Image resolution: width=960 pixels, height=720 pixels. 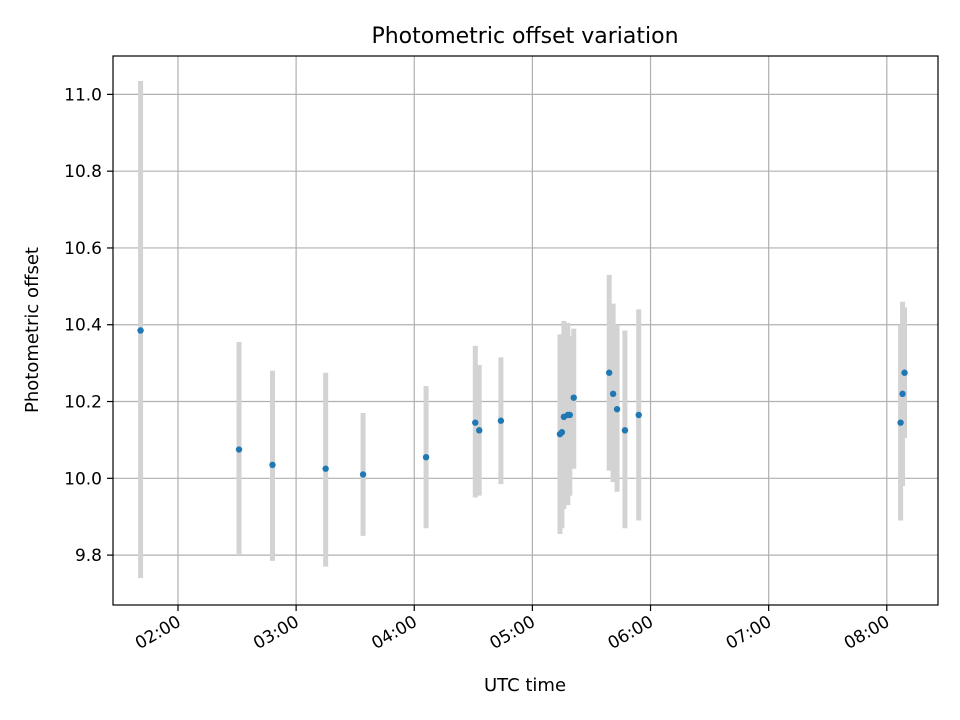 What do you see at coordinates (32, 330) in the screenshot?
I see `y-axis-label: Photometric offset` at bounding box center [32, 330].